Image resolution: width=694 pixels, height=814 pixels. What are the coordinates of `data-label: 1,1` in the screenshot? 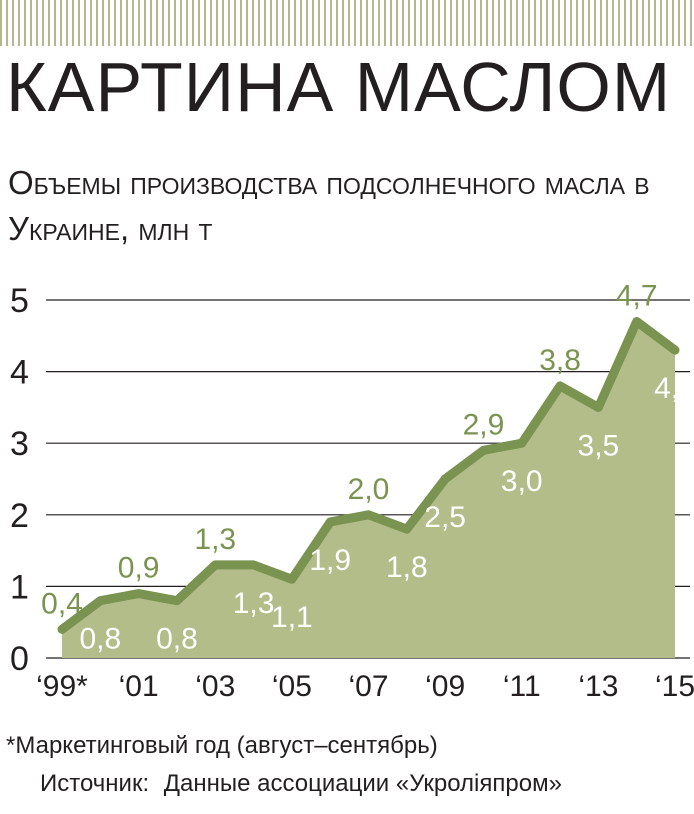 It's located at (292, 617).